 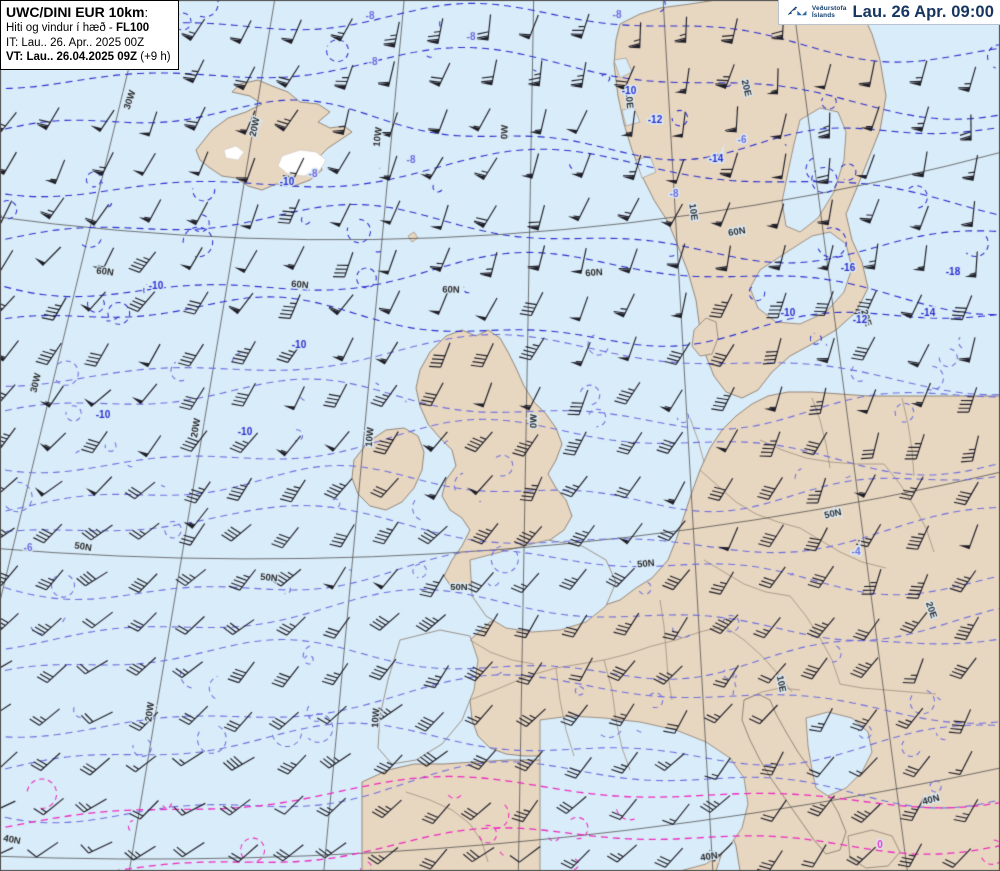 What do you see at coordinates (155, 57) in the screenshot?
I see `product-valid-time-offset: (+9 h)` at bounding box center [155, 57].